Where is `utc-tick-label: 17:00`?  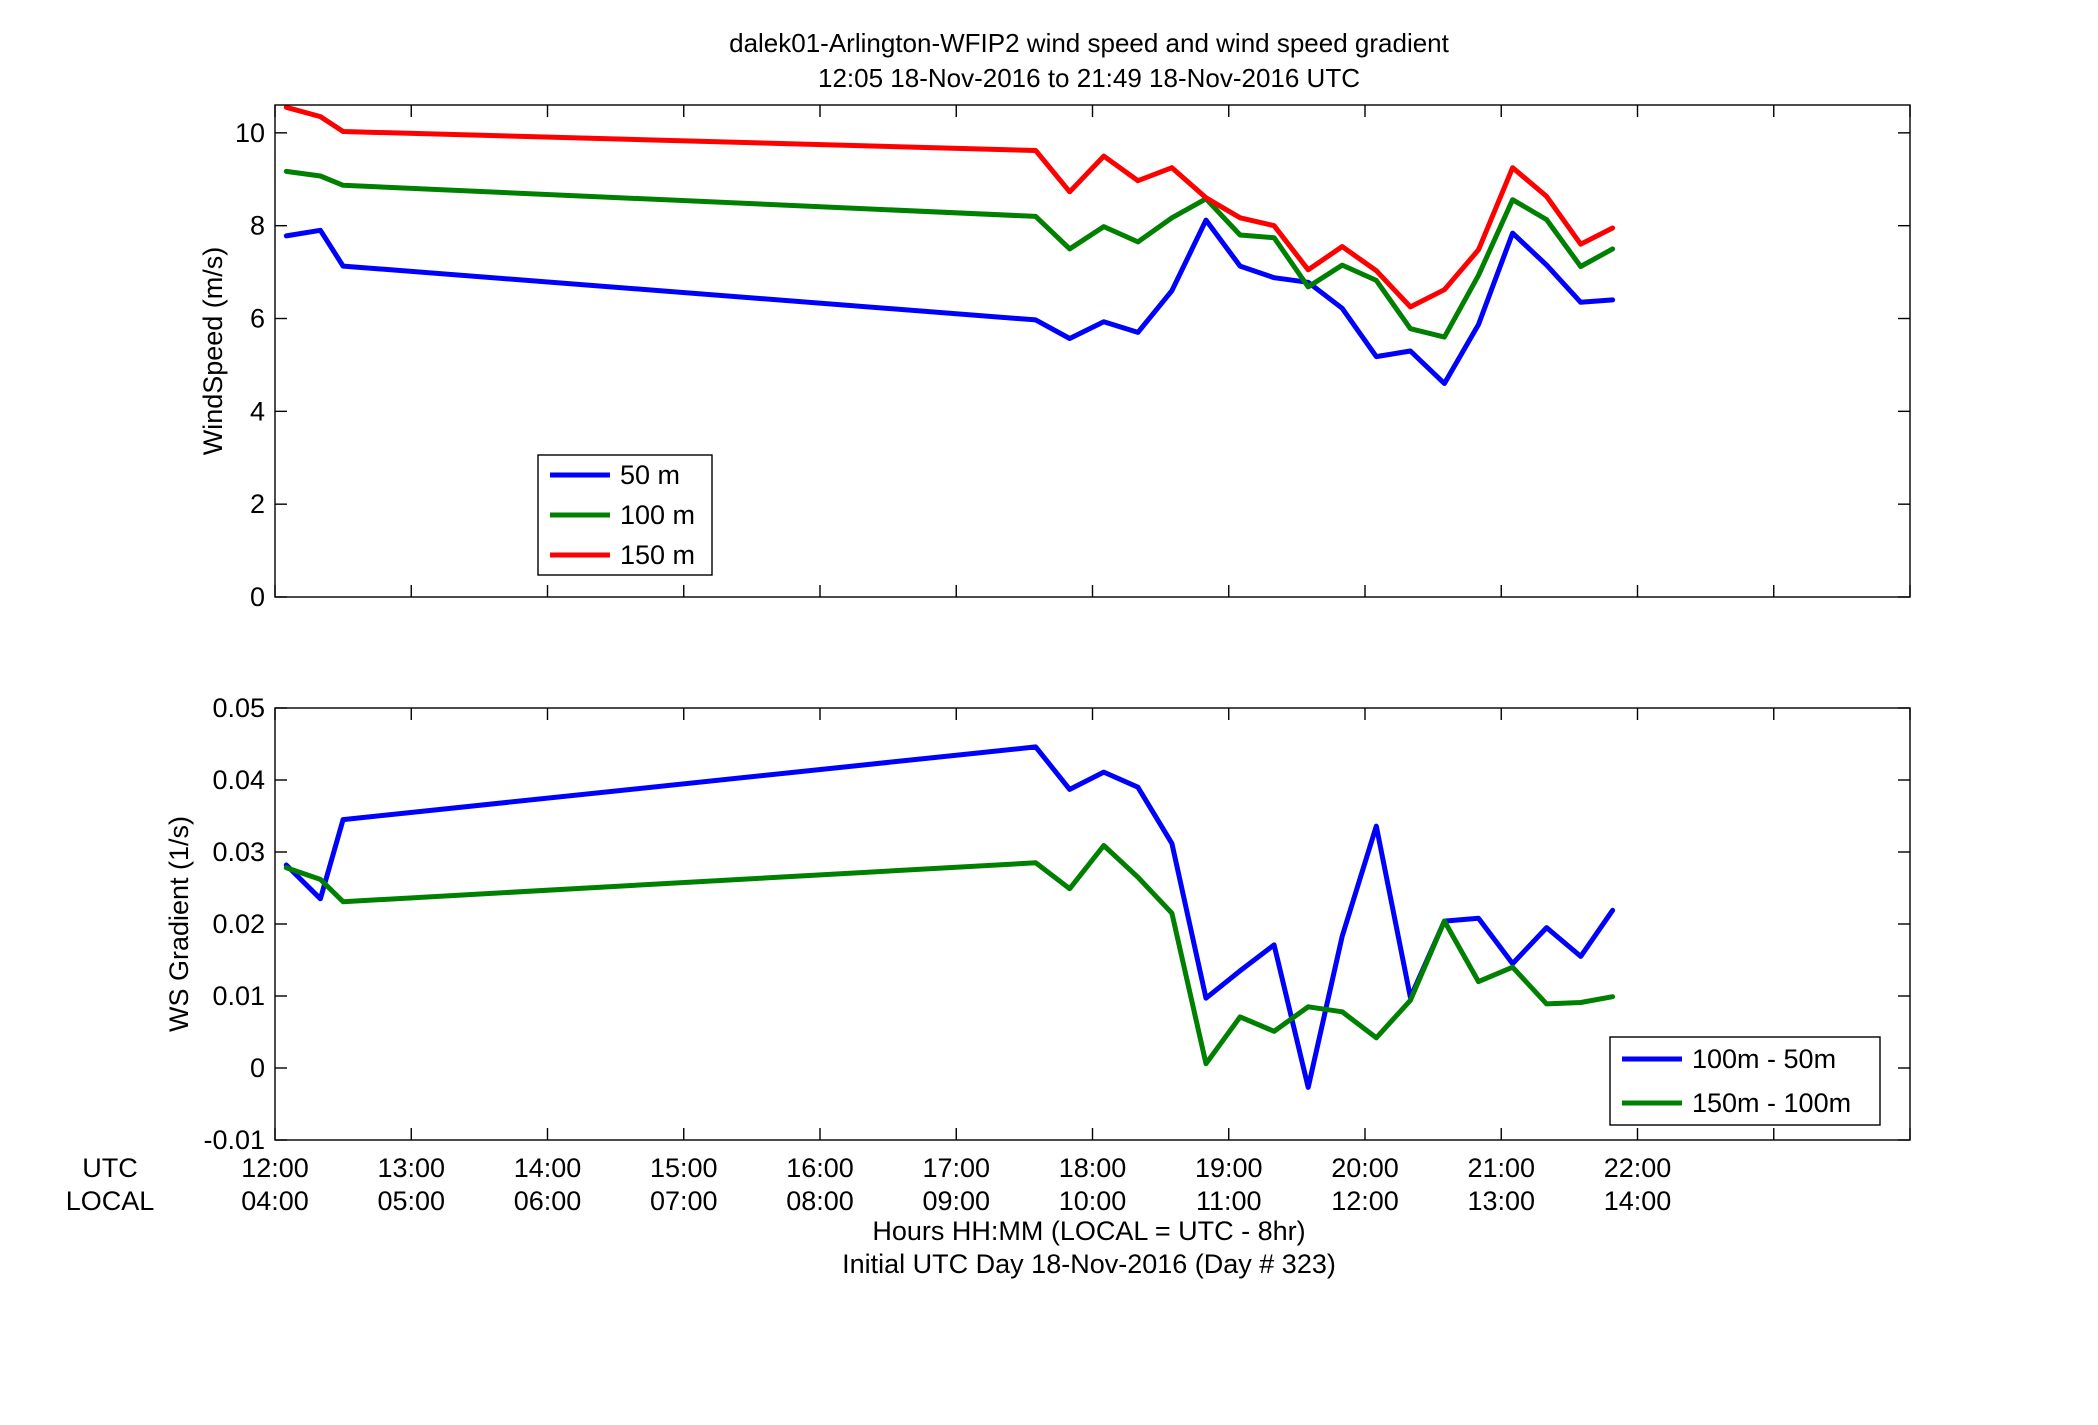 utc-tick-label: 17:00 is located at coordinates (956, 1168).